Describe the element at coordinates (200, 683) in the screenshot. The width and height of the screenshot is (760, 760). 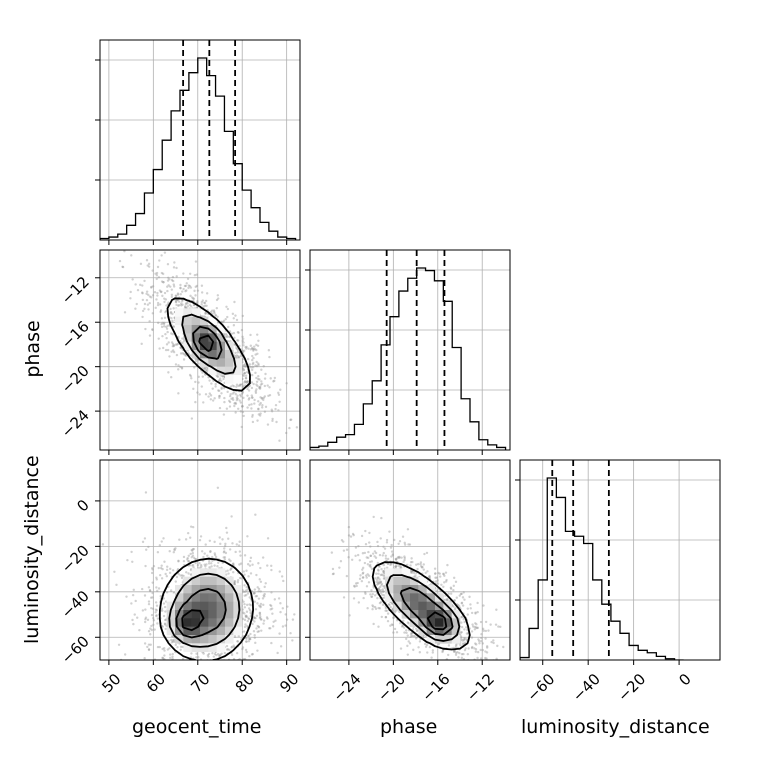
I see `xtick-label-geocent_time-2: 70` at that location.